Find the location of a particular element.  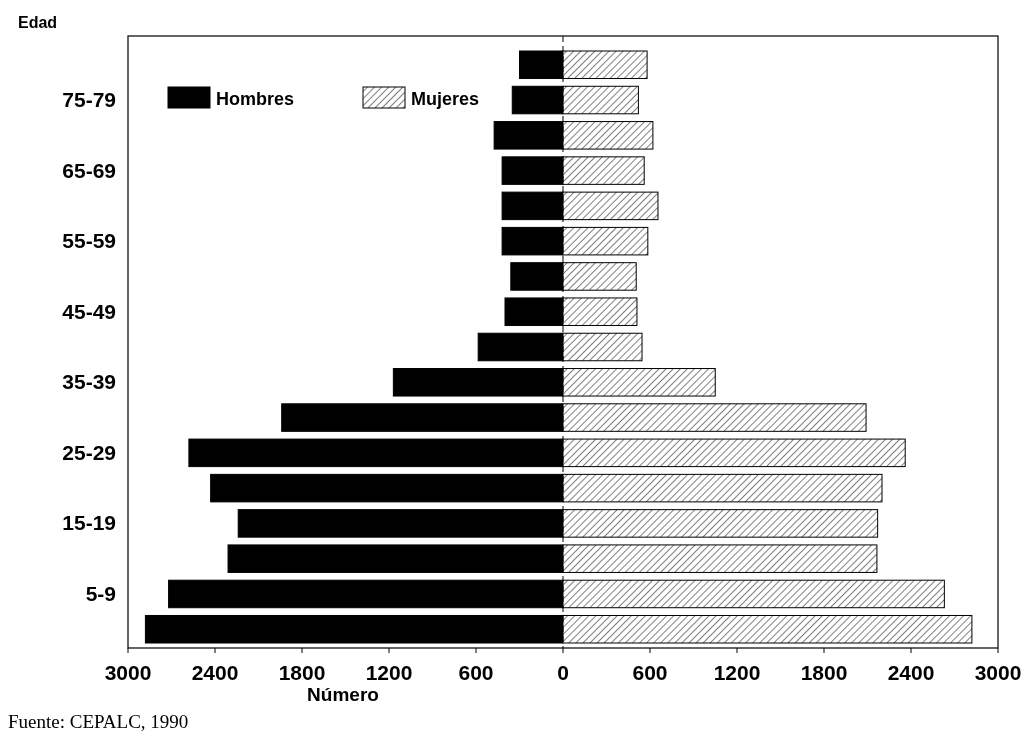

legend-label: Mujeres is located at coordinates (445, 99).